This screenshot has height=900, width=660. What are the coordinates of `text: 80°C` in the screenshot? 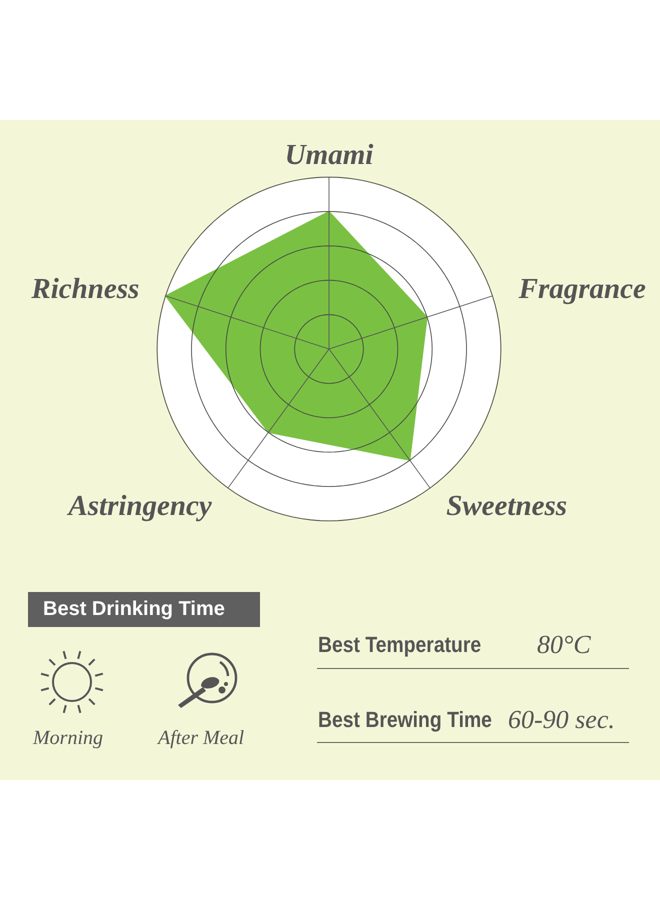 It's located at (564, 645).